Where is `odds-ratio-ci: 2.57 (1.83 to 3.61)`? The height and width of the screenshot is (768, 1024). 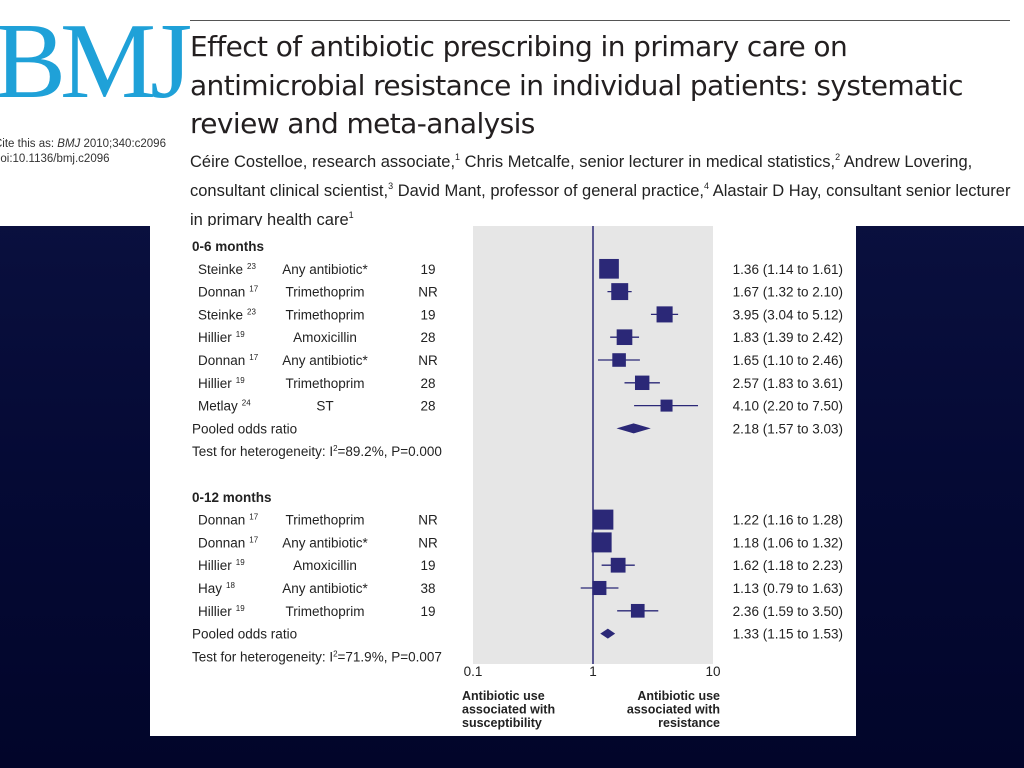 odds-ratio-ci: 2.57 (1.83 to 3.61) is located at coordinates (788, 383).